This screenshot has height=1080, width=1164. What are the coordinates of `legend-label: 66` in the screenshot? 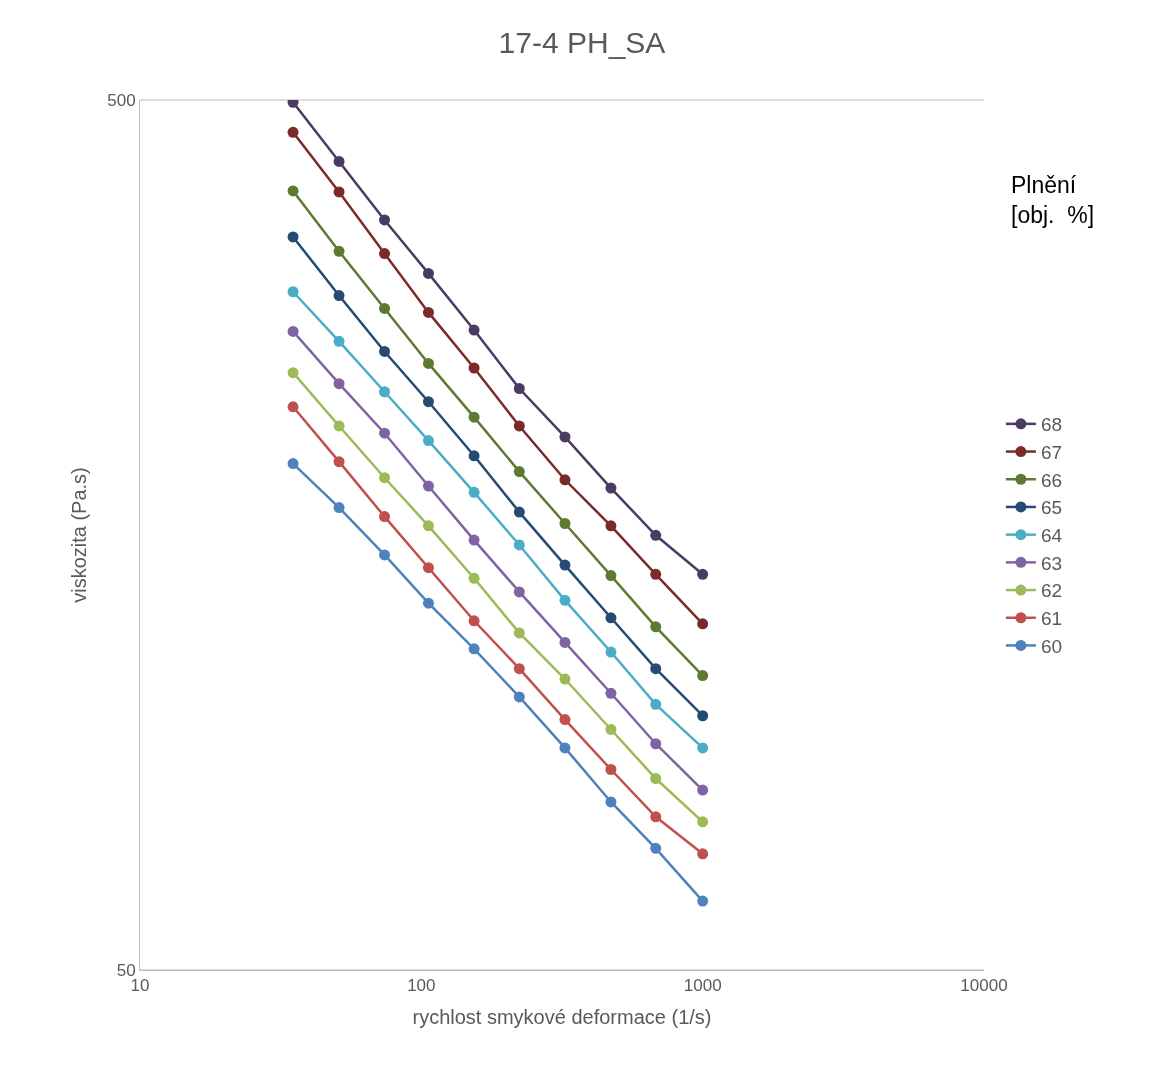 It's located at (1051, 480).